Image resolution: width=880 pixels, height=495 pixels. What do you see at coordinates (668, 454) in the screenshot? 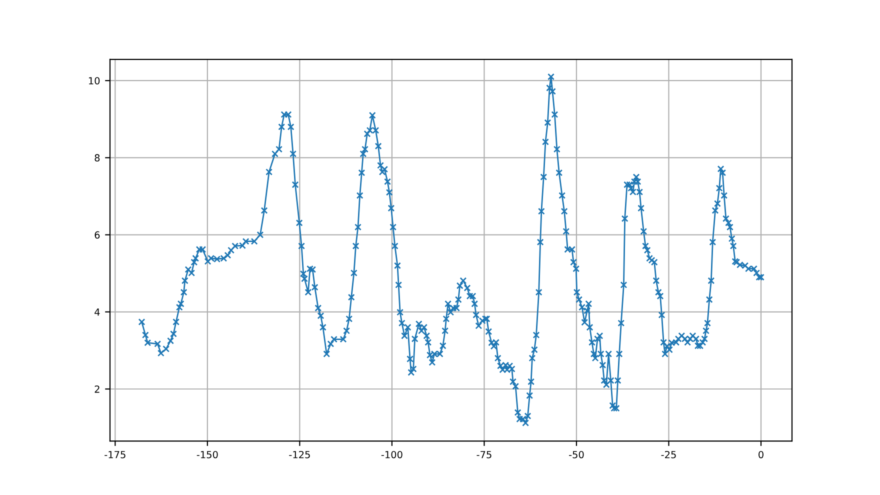
I see `x-tick-label: -25` at bounding box center [668, 454].